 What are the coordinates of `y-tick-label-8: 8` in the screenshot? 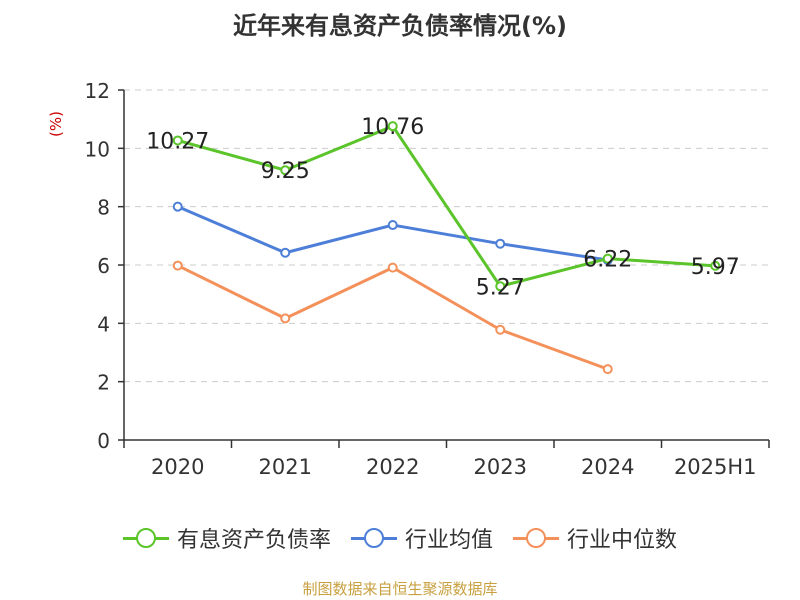 It's located at (103, 208).